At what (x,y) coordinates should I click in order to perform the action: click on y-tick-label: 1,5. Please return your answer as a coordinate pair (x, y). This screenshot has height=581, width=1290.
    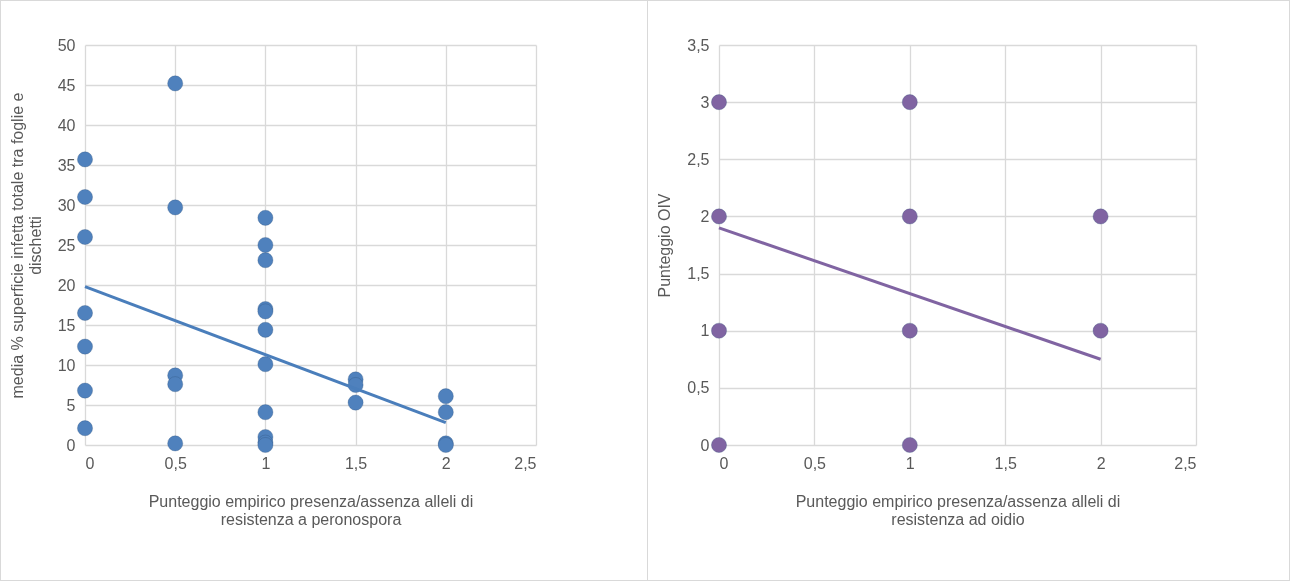
    Looking at the image, I should click on (698, 274).